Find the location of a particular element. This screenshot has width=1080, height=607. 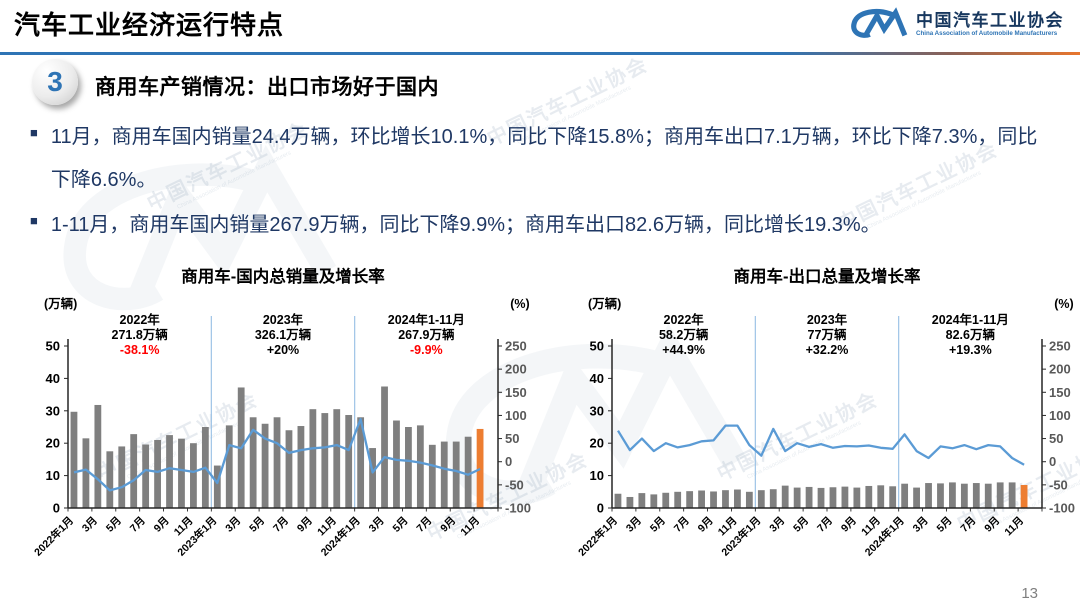

section-number-badge: 3 is located at coordinates (55, 82).